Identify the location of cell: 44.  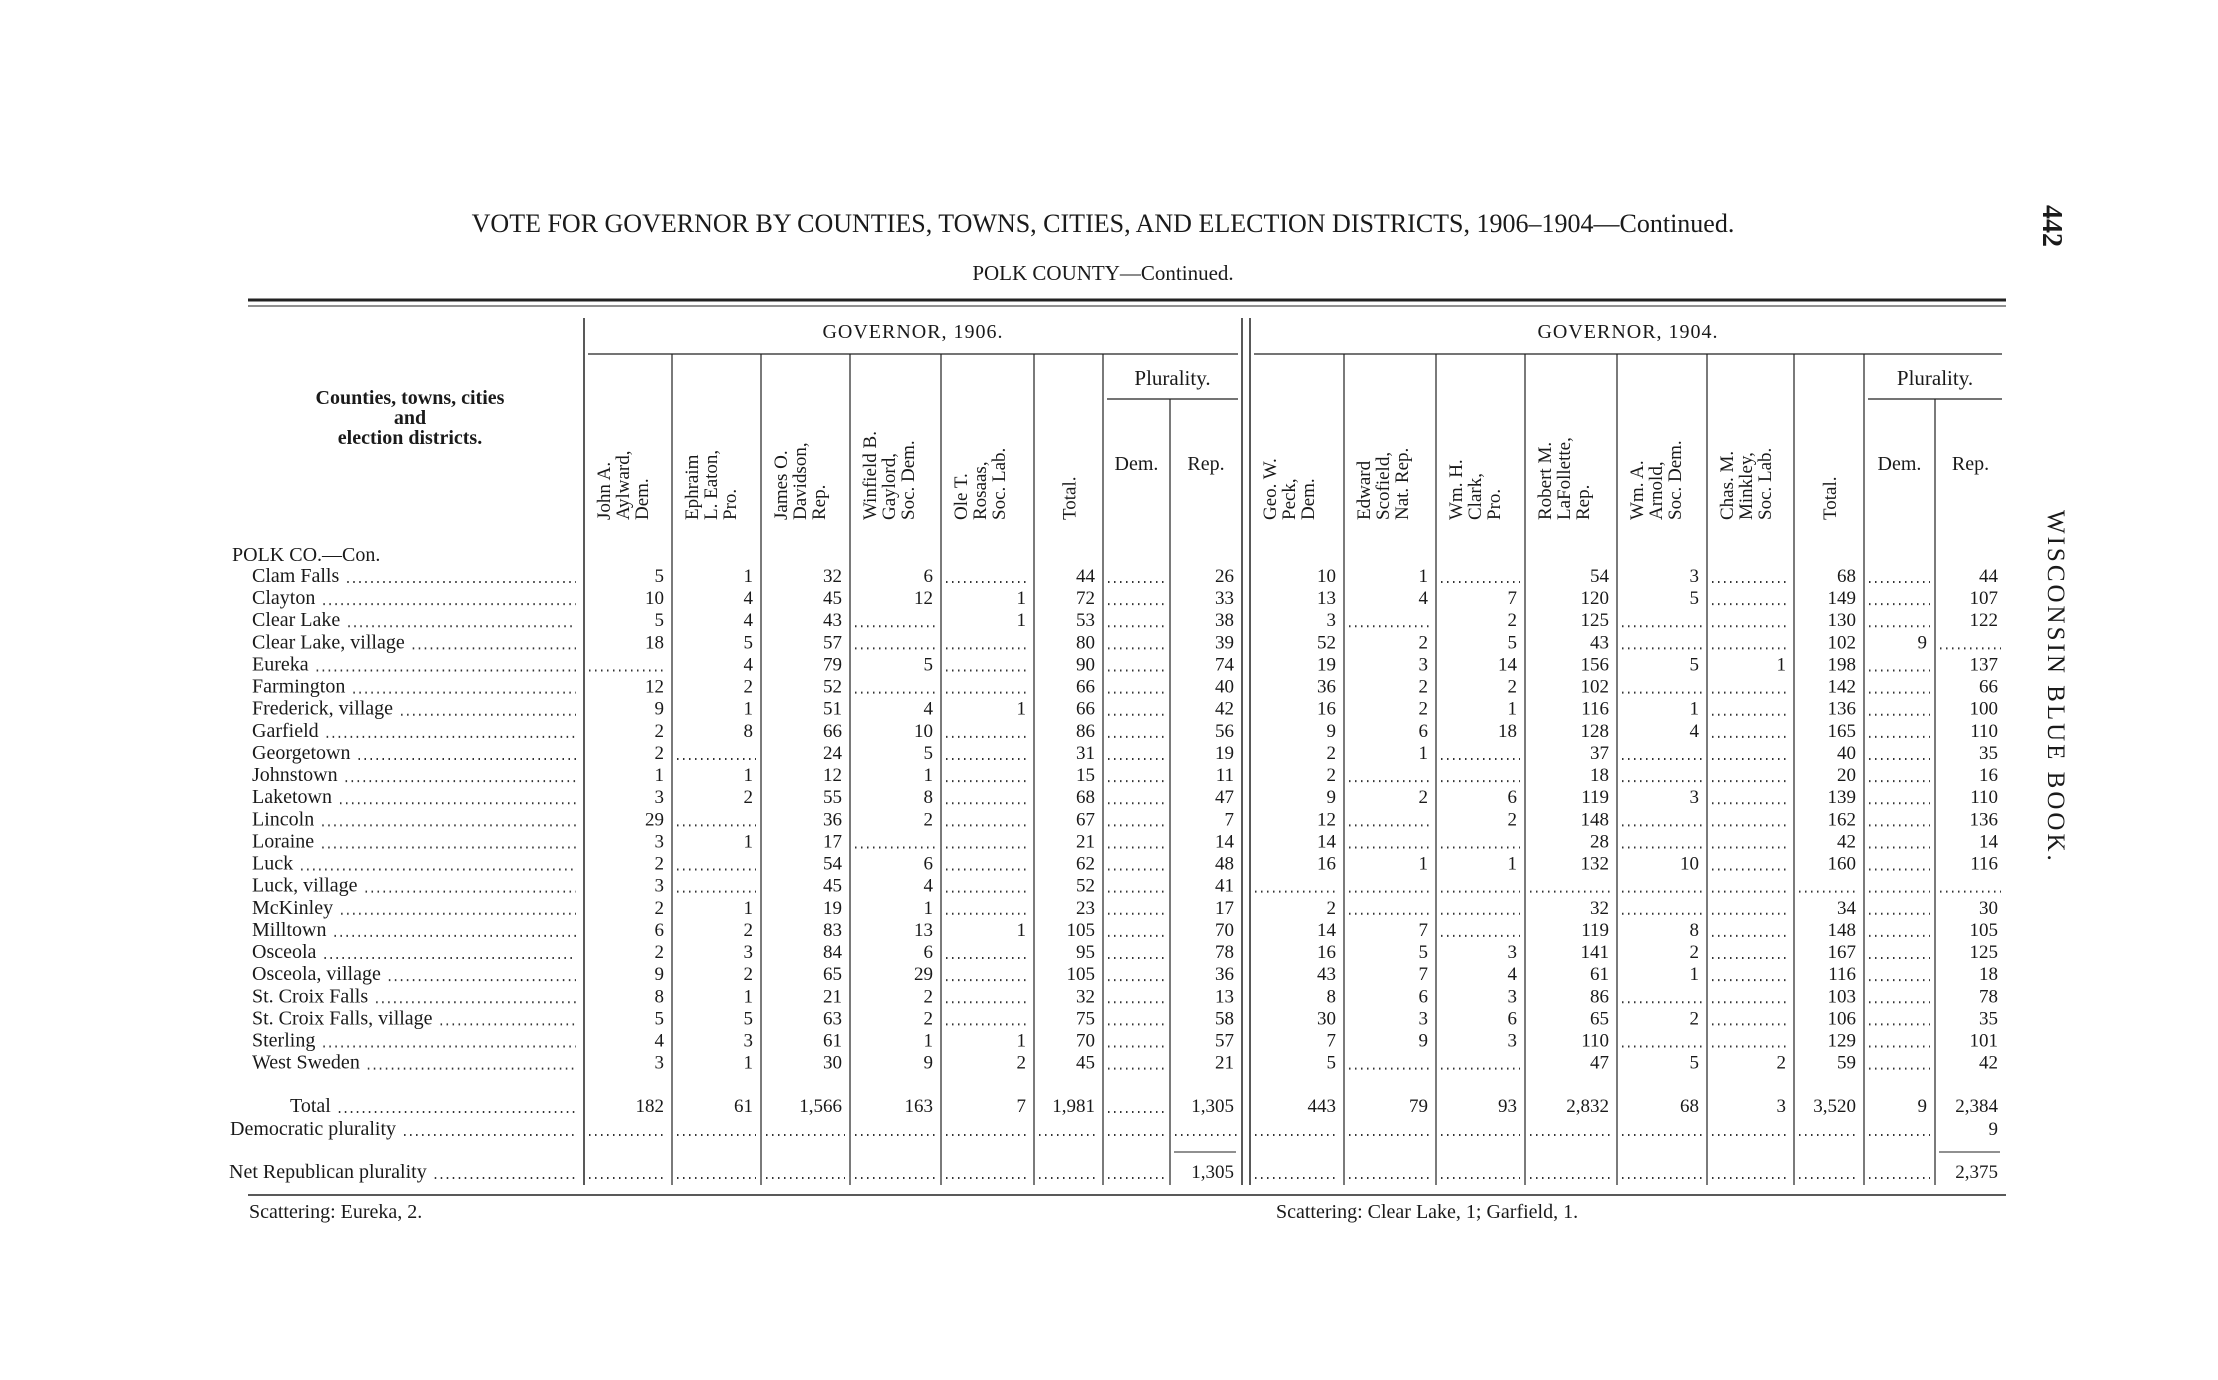
(1989, 576).